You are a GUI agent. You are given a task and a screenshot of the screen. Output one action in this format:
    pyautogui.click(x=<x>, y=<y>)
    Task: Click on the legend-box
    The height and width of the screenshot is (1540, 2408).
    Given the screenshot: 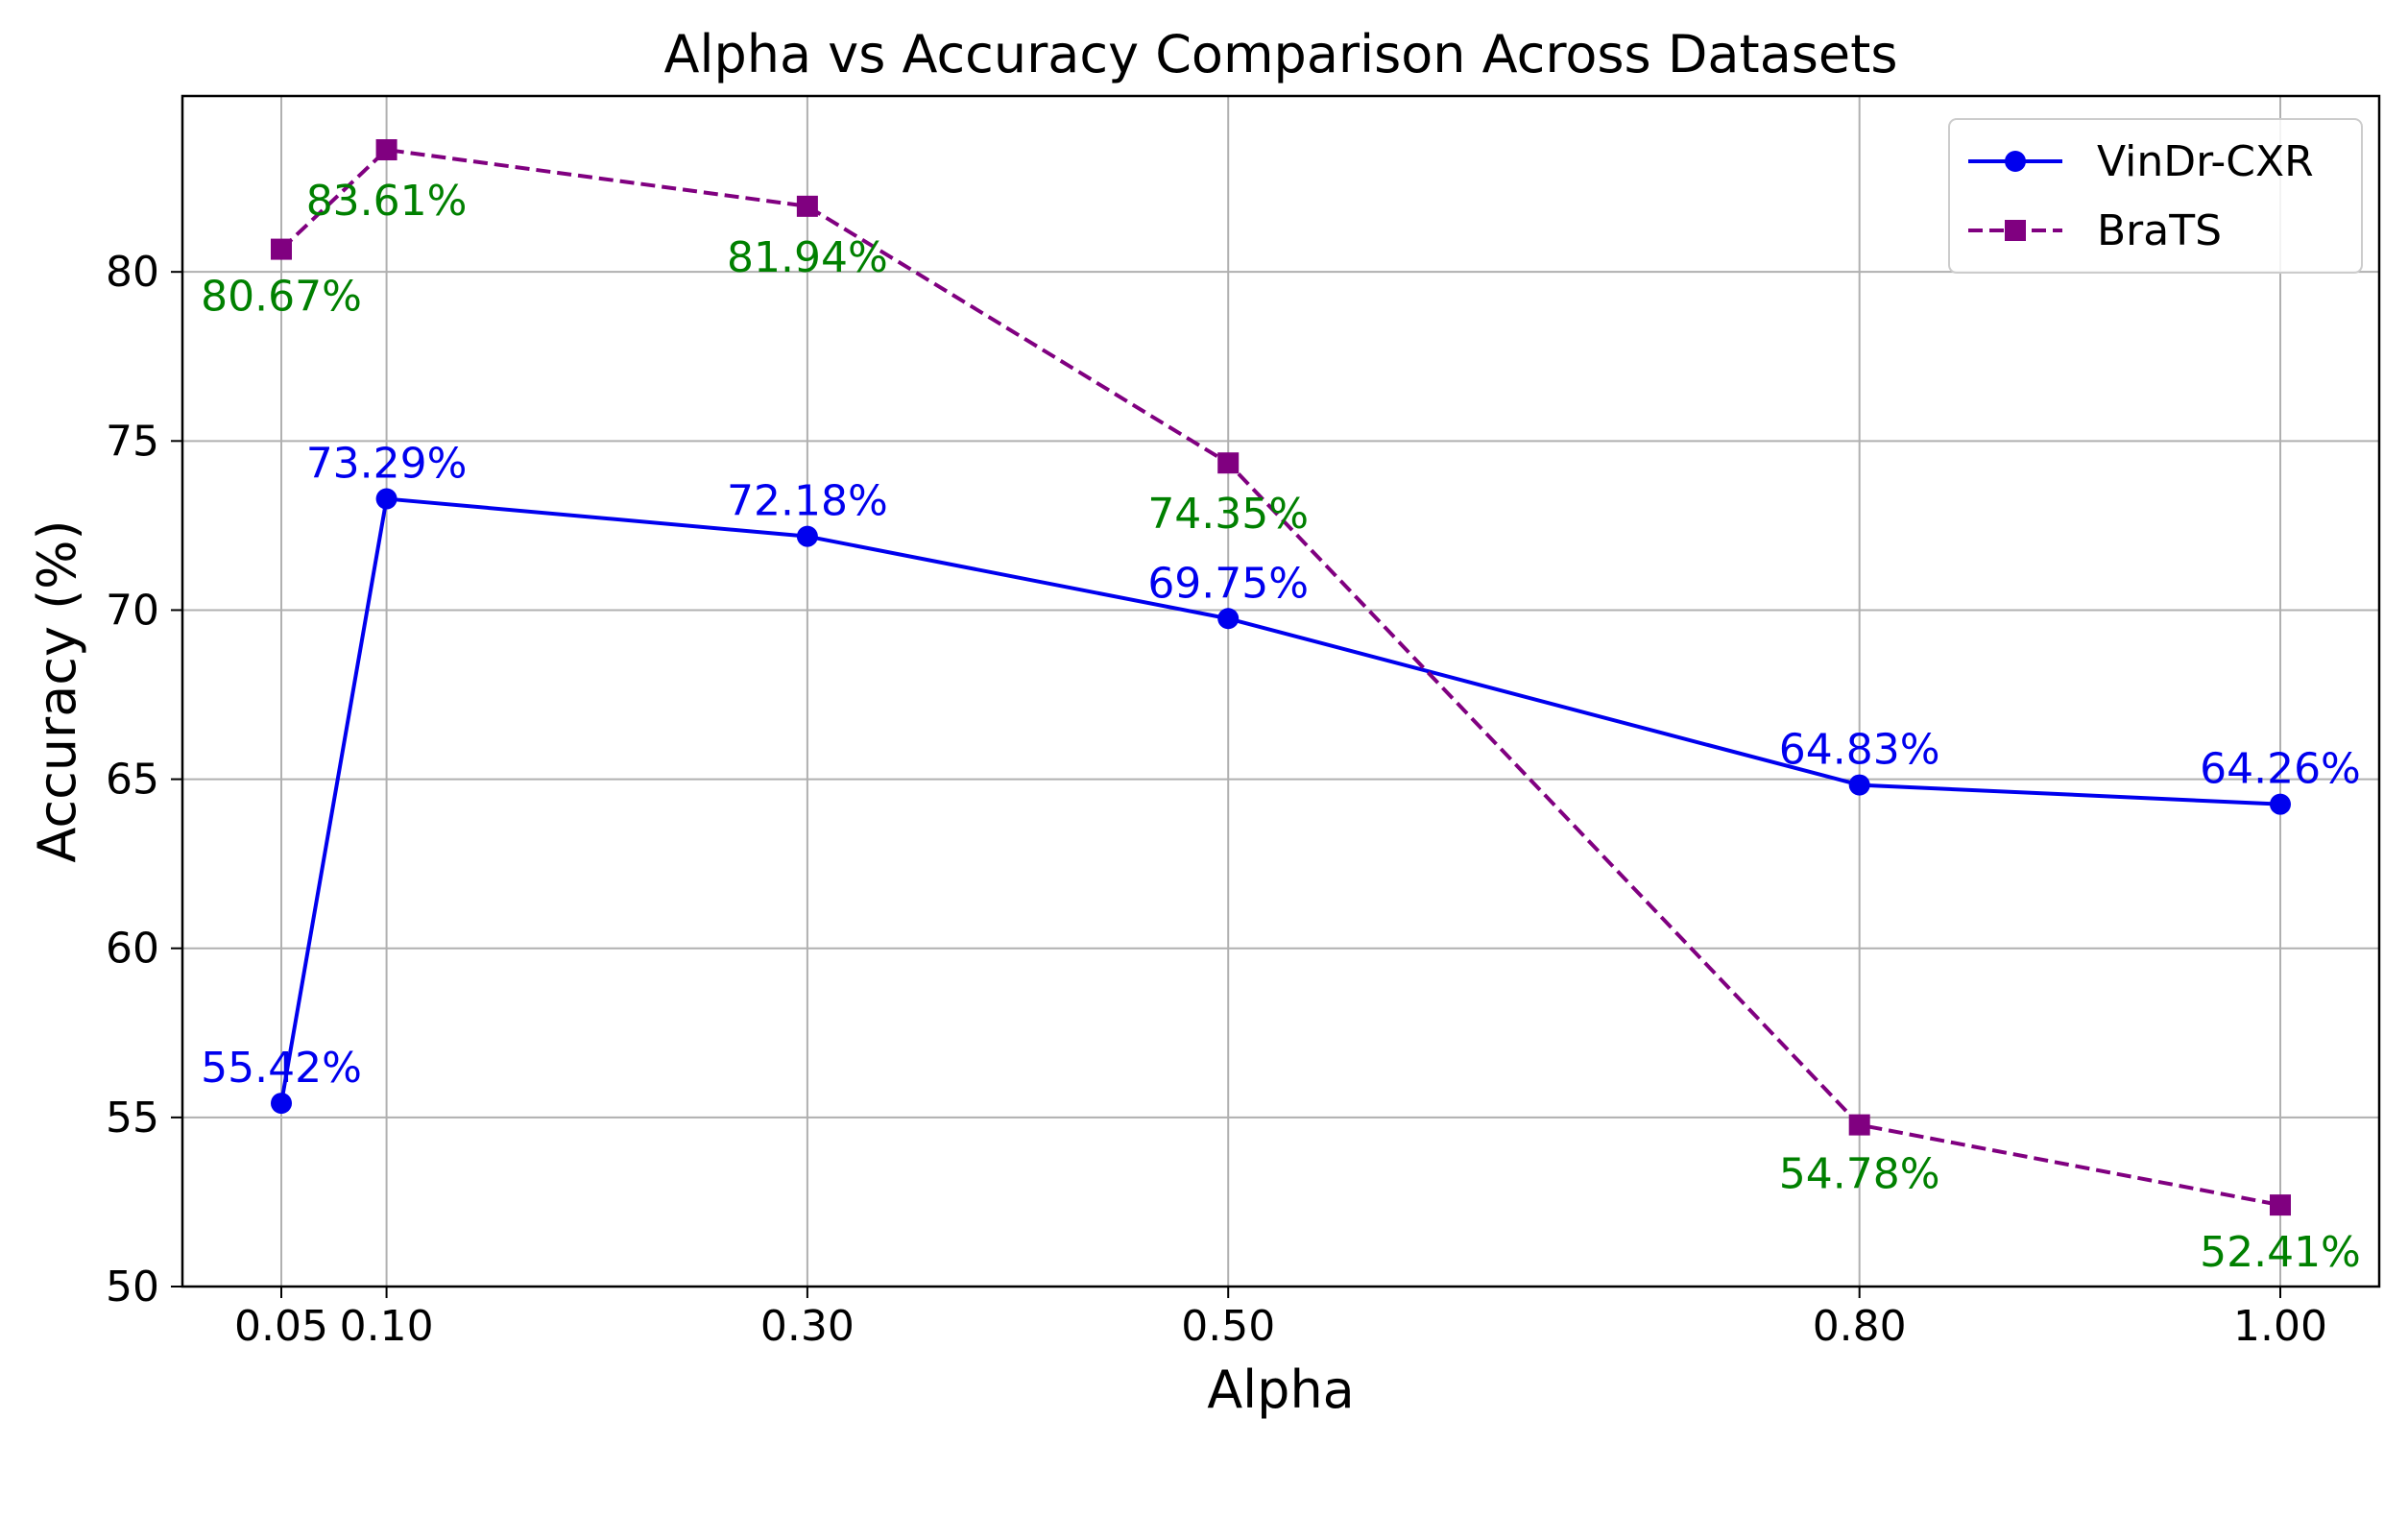 What is the action you would take?
    pyautogui.click(x=2155, y=196)
    